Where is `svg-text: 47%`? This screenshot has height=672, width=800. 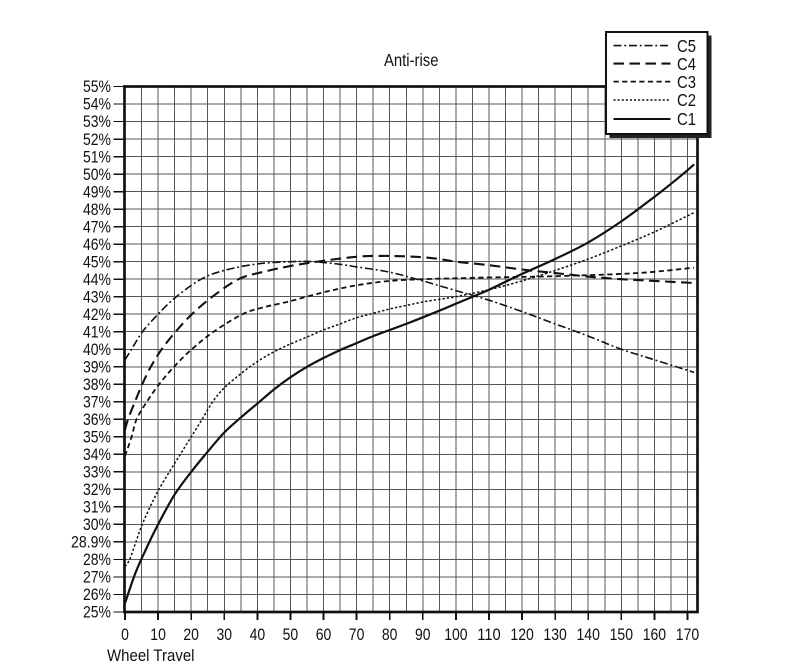
svg-text: 47% is located at coordinates (97, 227).